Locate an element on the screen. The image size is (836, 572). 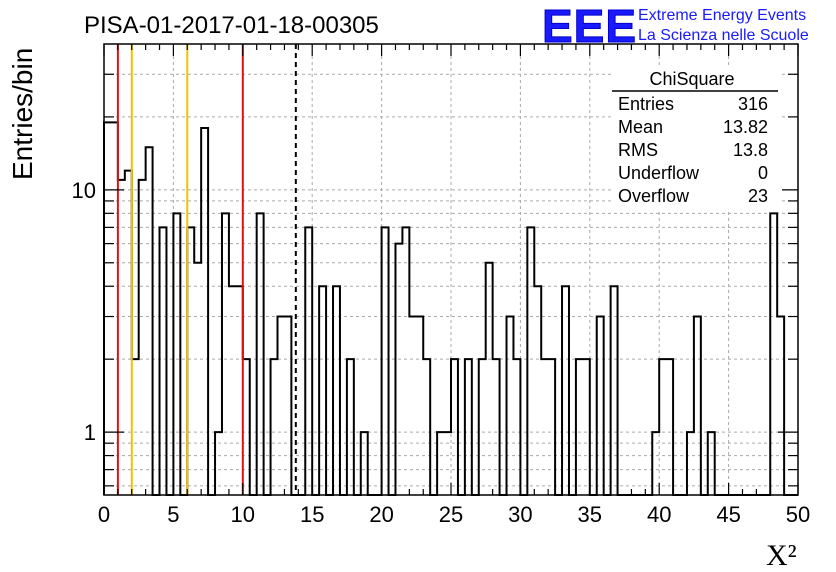
stats-name: ChiSquare is located at coordinates (691, 79).